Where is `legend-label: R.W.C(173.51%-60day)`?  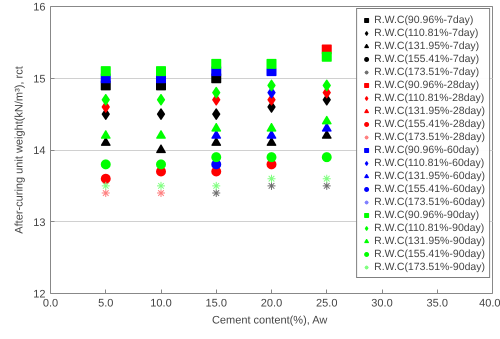
legend-label: R.W.C(173.51%-60day) is located at coordinates (429, 201).